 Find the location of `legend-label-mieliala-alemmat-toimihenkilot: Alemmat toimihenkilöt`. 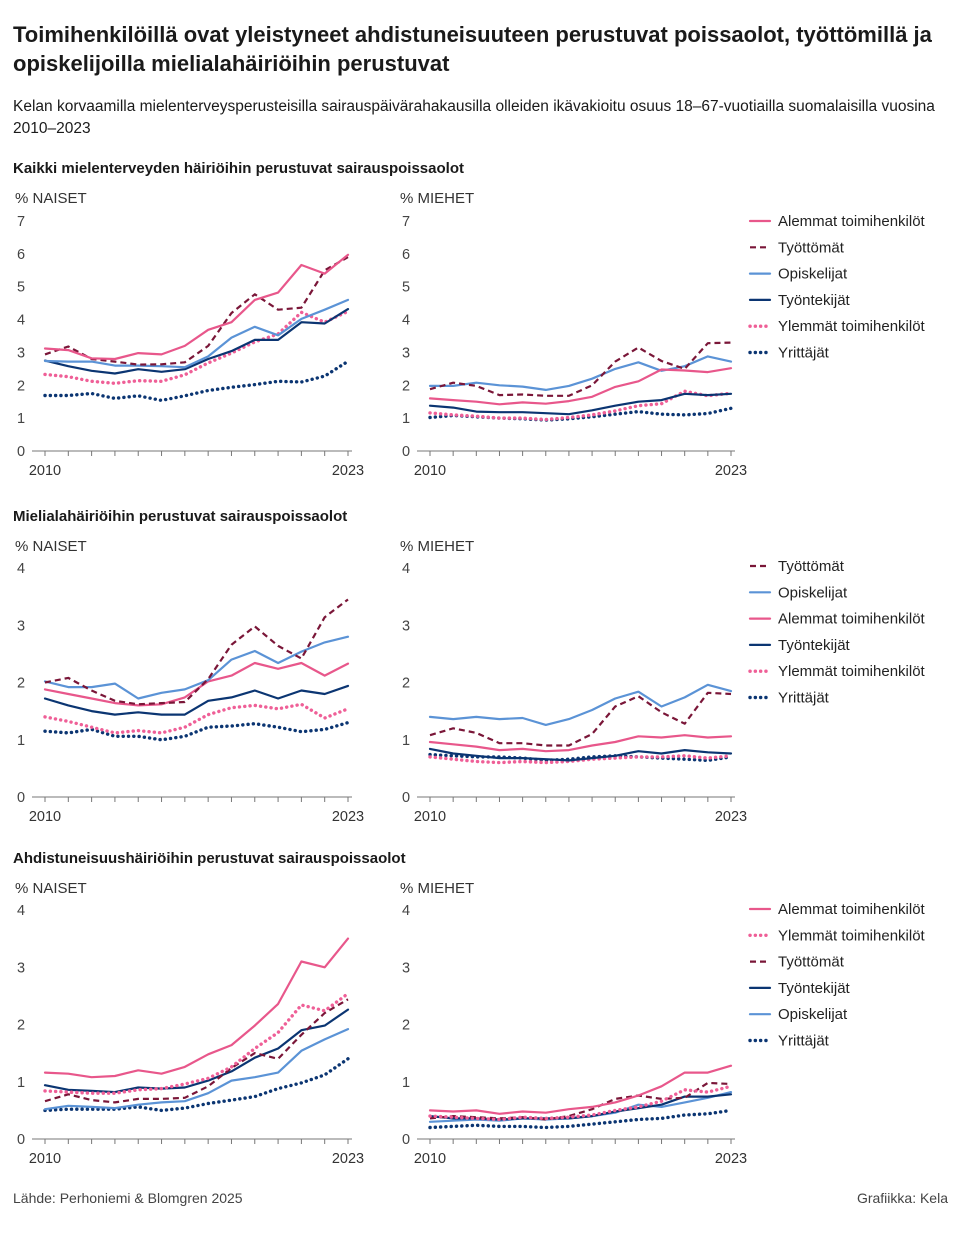

legend-label-mieliala-alemmat-toimihenkilot: Alemmat toimihenkilöt is located at coordinates (852, 619).